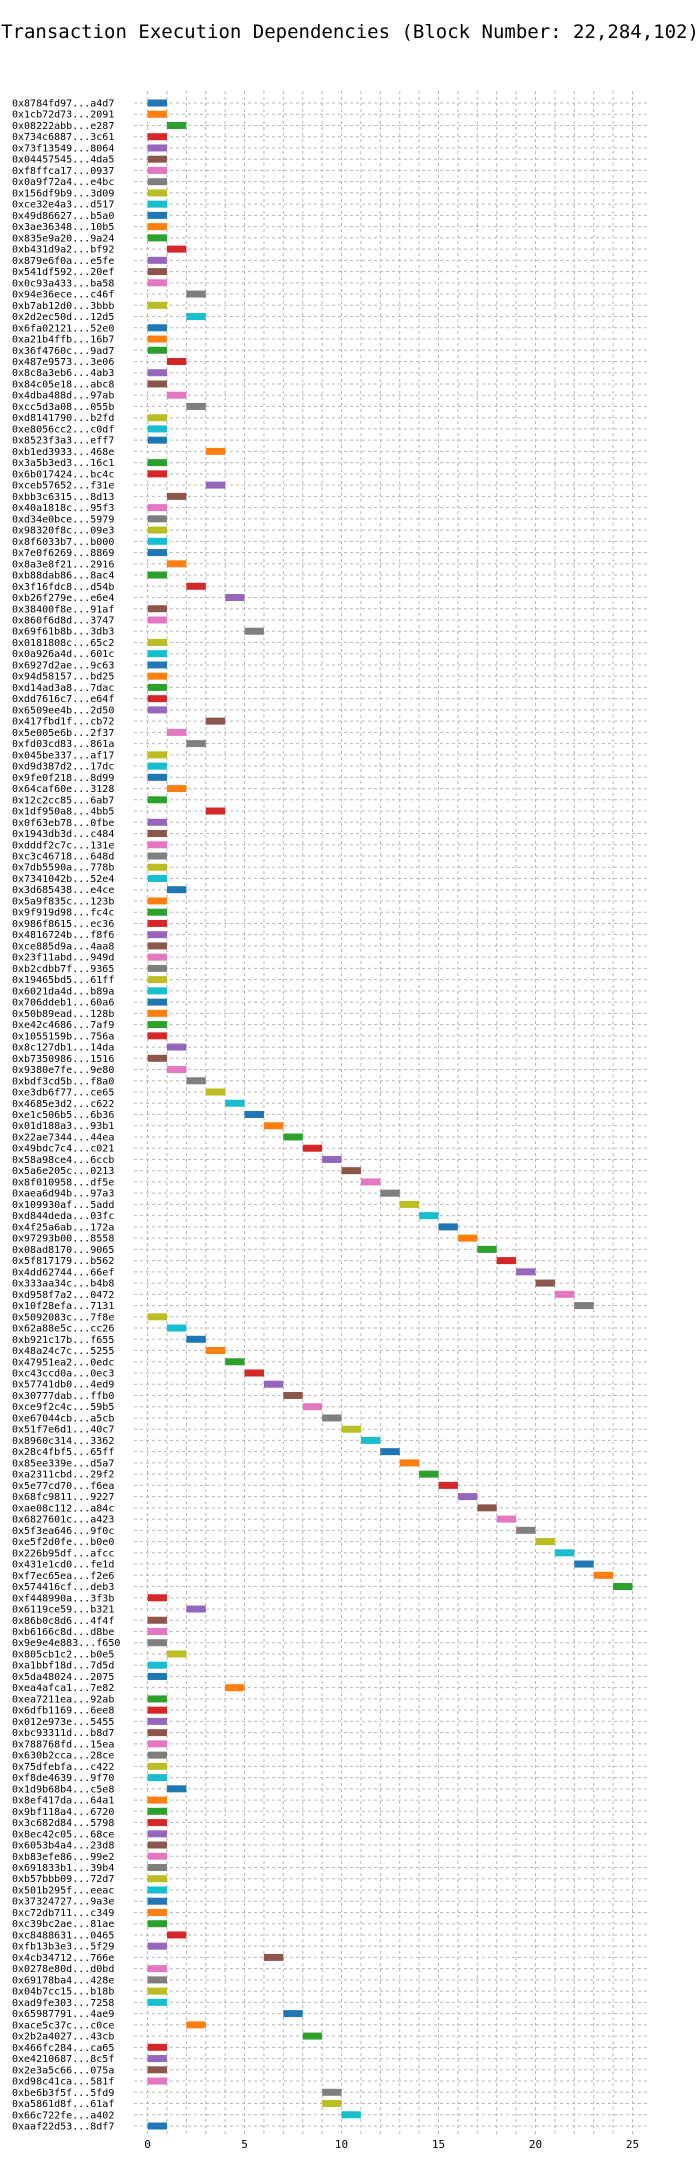 This screenshot has height=2172, width=700. Describe the element at coordinates (63, 2025) in the screenshot. I see `transaction-label: 0xace5c37c...c0ce` at that location.